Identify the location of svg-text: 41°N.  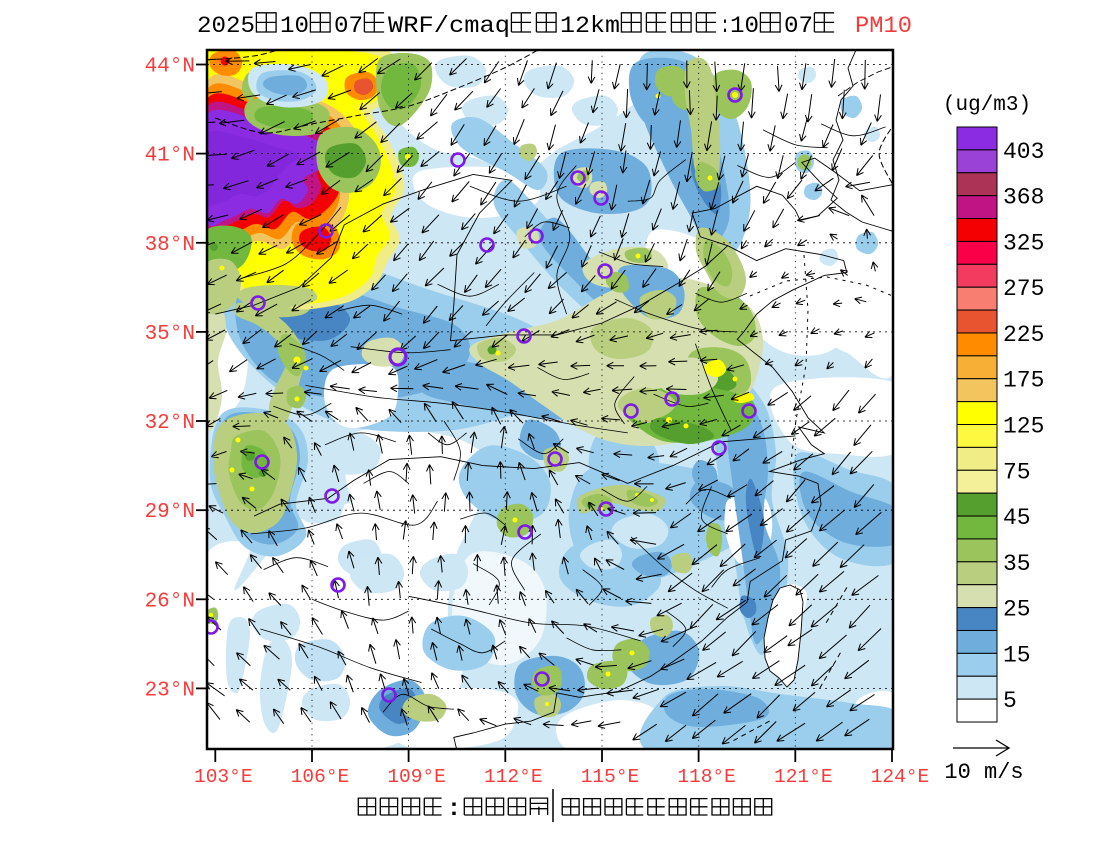
(170, 156).